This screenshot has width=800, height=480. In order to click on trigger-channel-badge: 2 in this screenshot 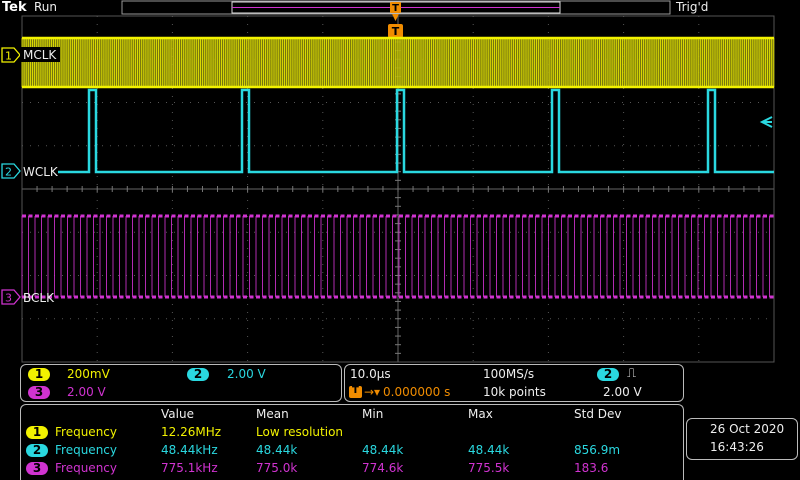, I will do `click(608, 374)`.